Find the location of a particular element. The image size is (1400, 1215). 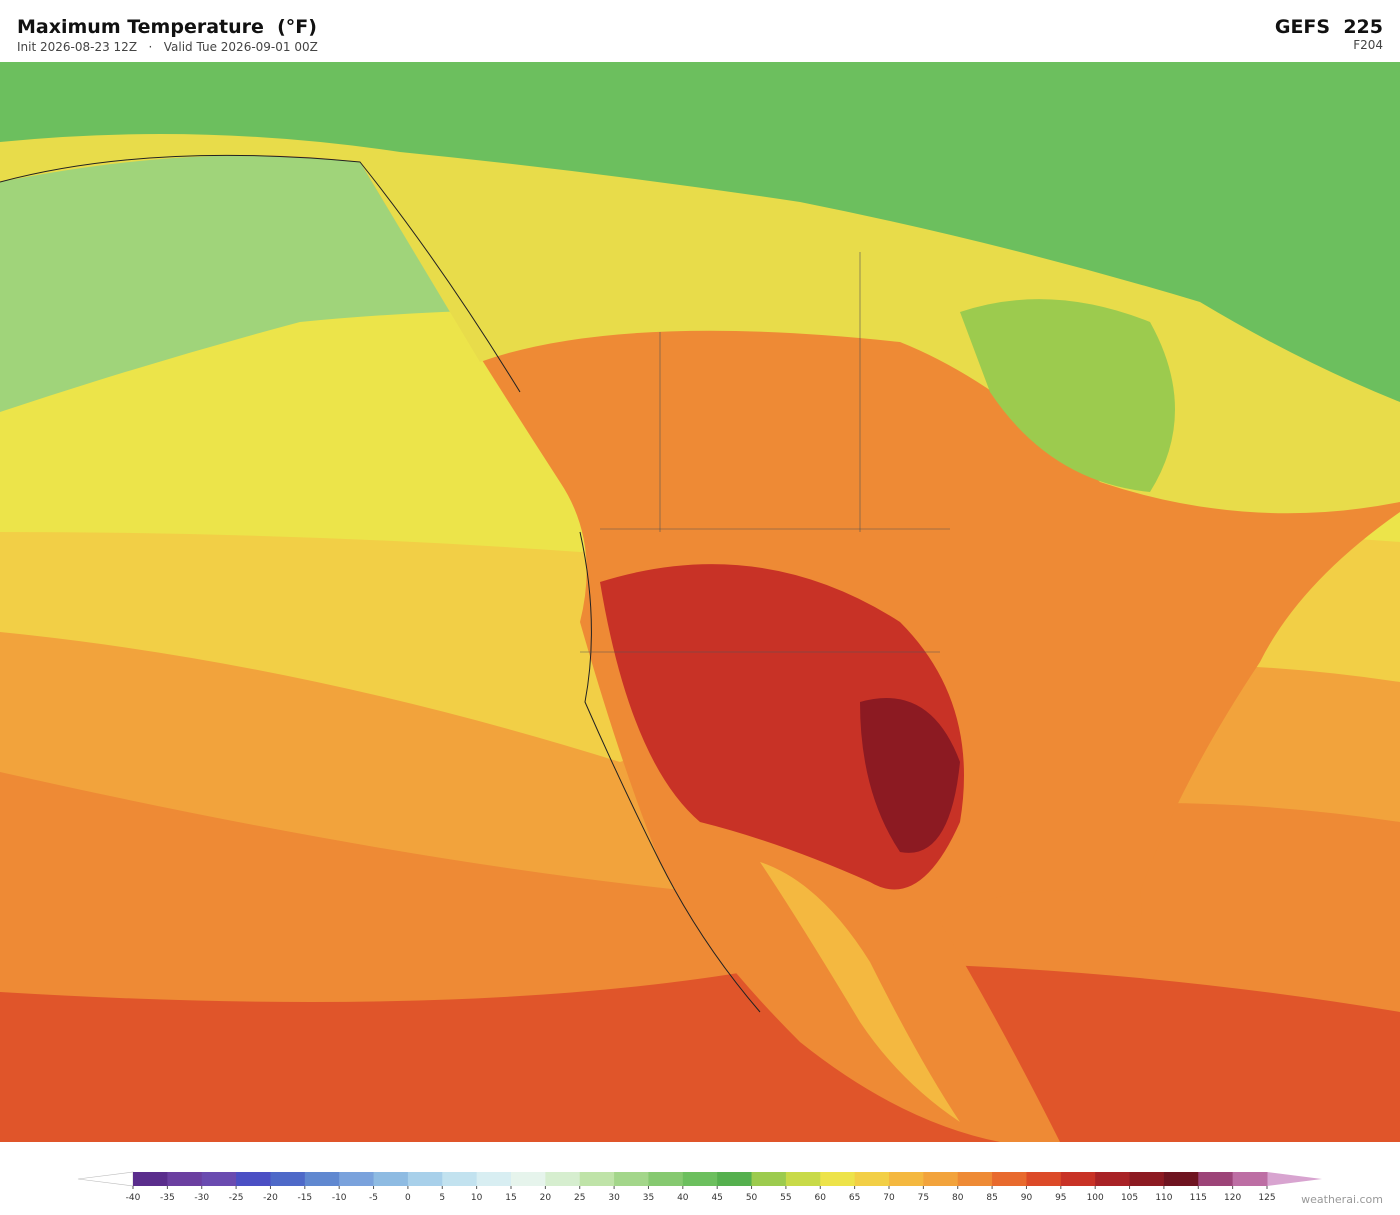

colorbar-tick-label: 80 is located at coordinates (958, 1198).